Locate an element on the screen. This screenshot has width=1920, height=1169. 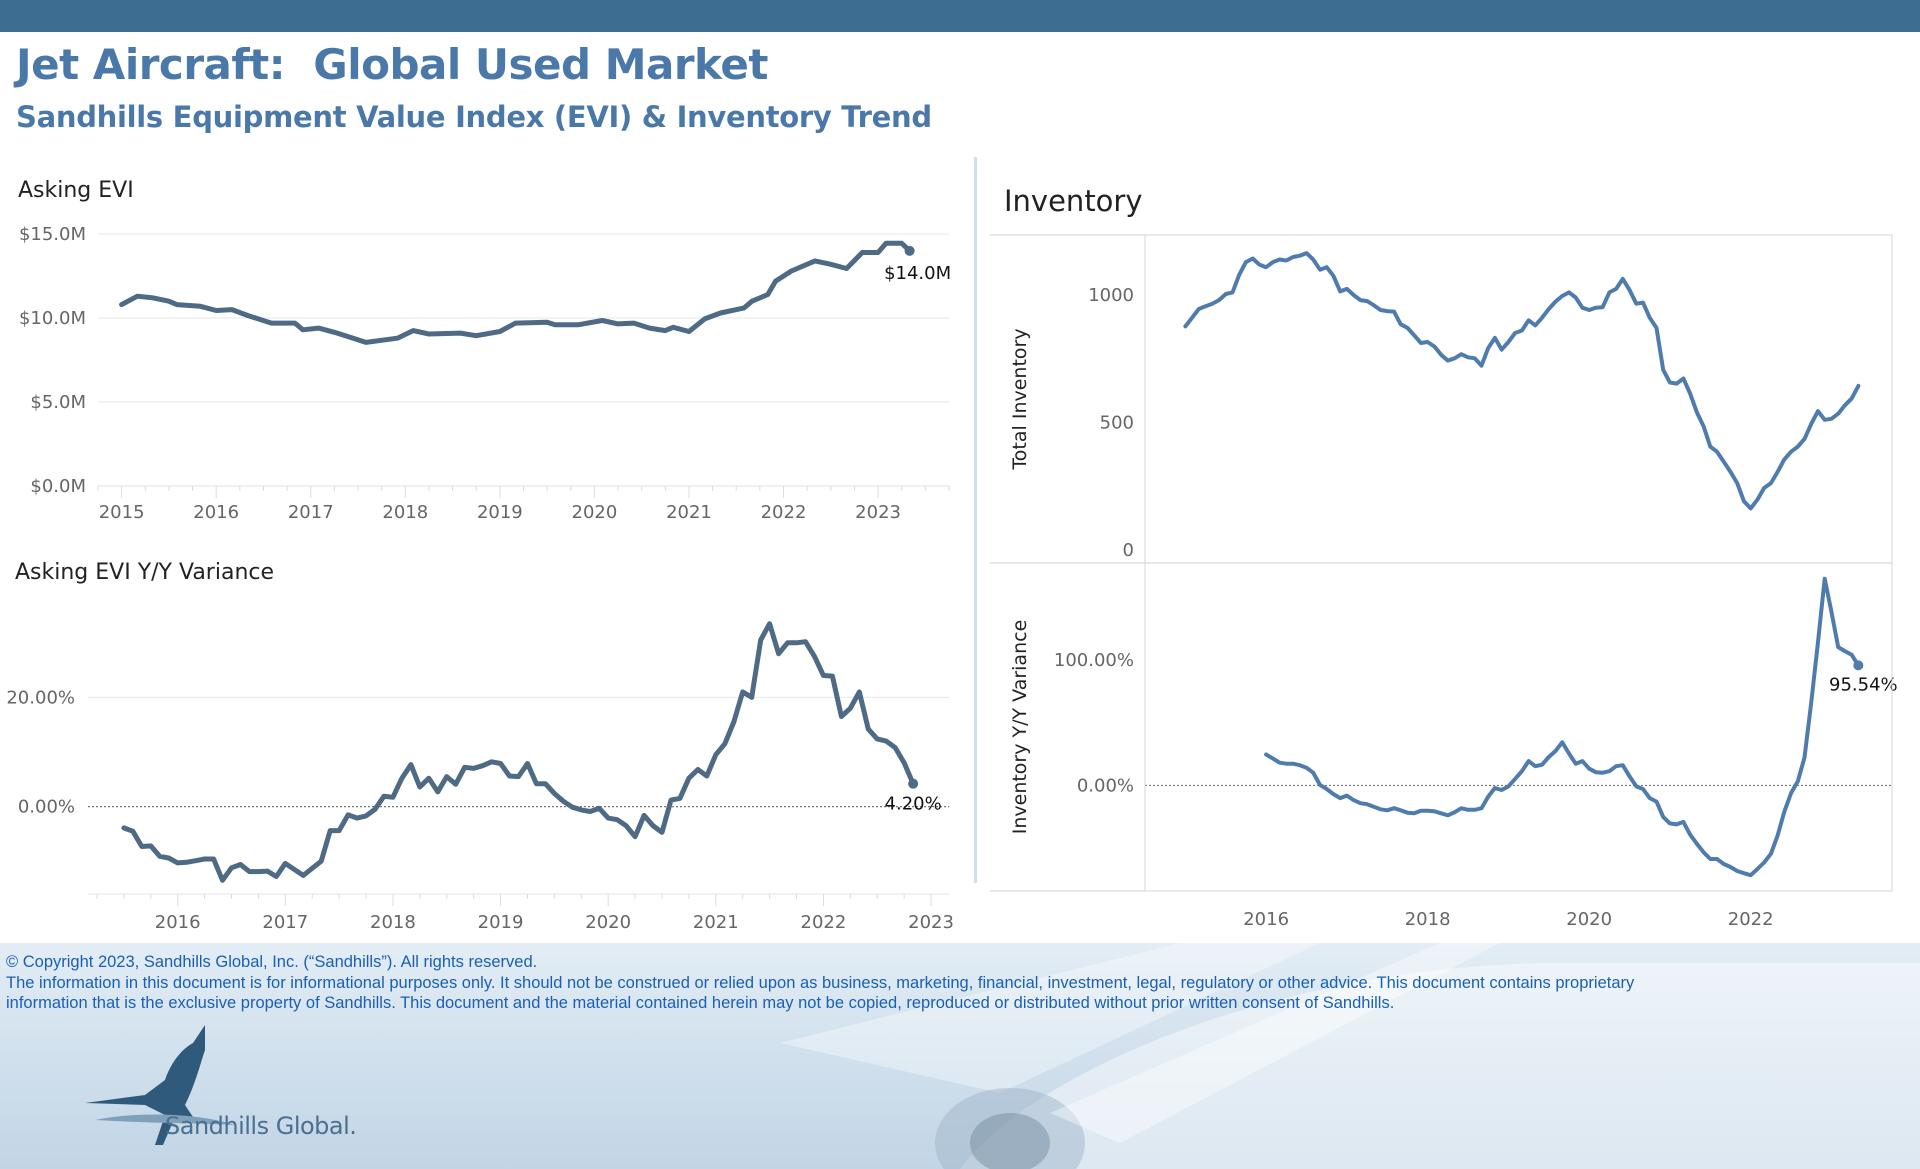
inventory-title: Inventory is located at coordinates (1073, 201).